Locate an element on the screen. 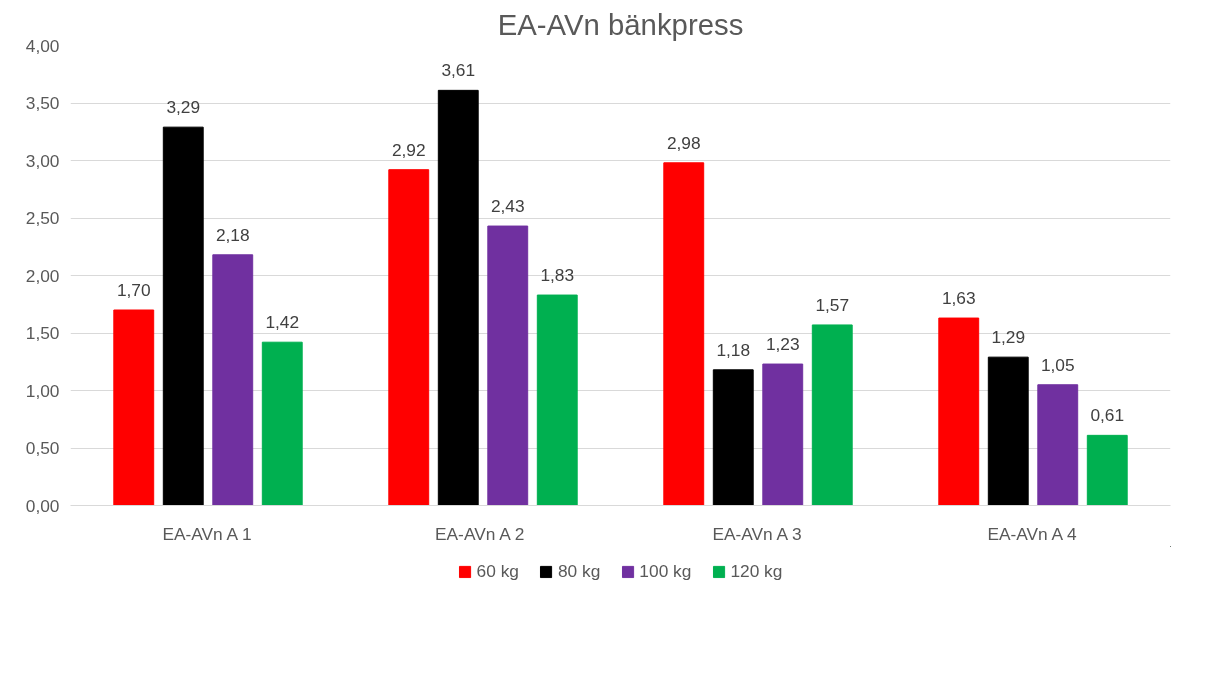  data-label: 2,98 is located at coordinates (683, 142).